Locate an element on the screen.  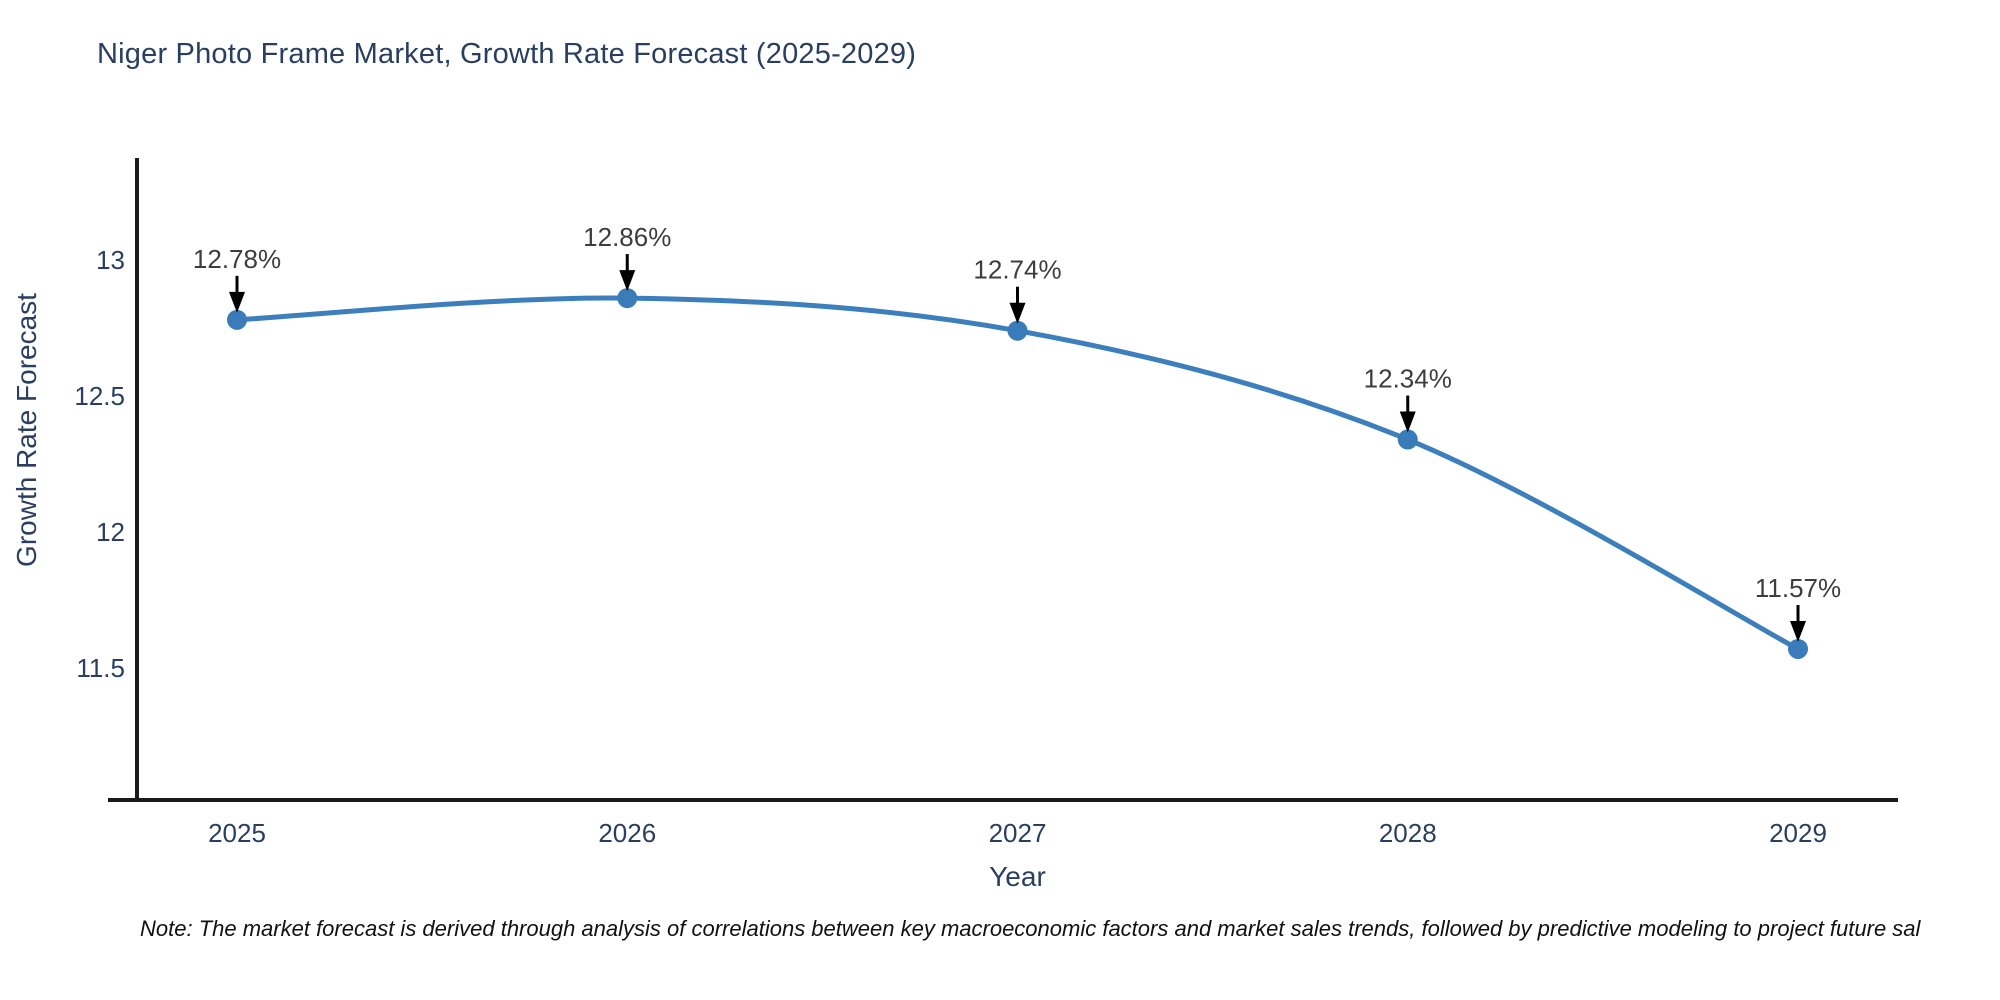
y-tick-label: 13 is located at coordinates (110, 260).